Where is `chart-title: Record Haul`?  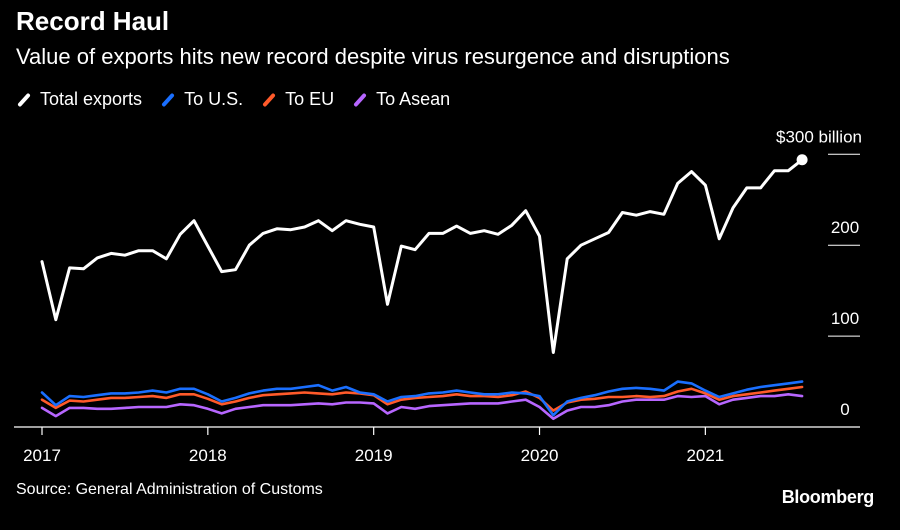
chart-title: Record Haul is located at coordinates (93, 21).